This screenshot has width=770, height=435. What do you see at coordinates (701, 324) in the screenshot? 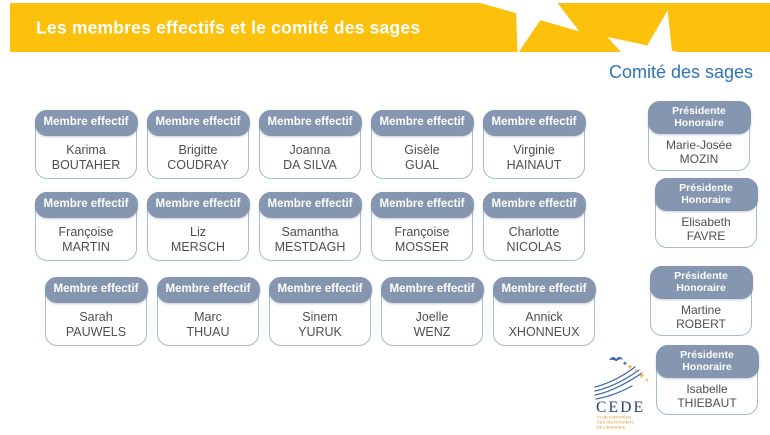
I see `comite-last-name: ROBERT` at bounding box center [701, 324].